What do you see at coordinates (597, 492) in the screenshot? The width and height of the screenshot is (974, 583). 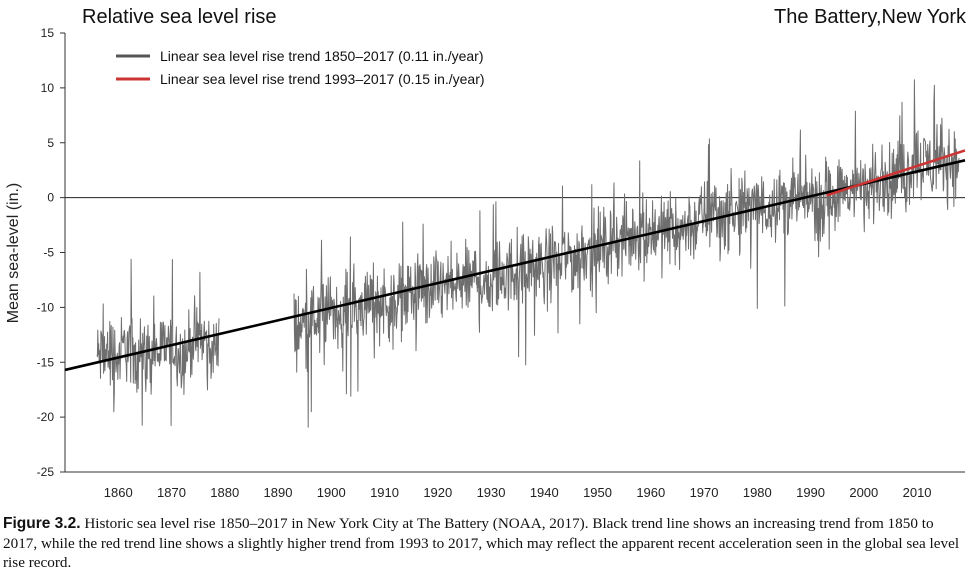 I see `x-tick-label: 1950` at bounding box center [597, 492].